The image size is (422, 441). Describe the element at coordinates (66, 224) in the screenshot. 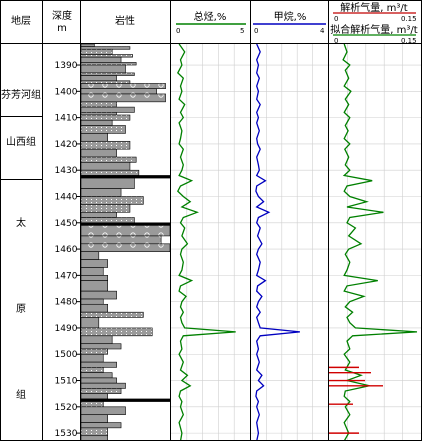

I see `depth-tick-label: 1450` at that location.